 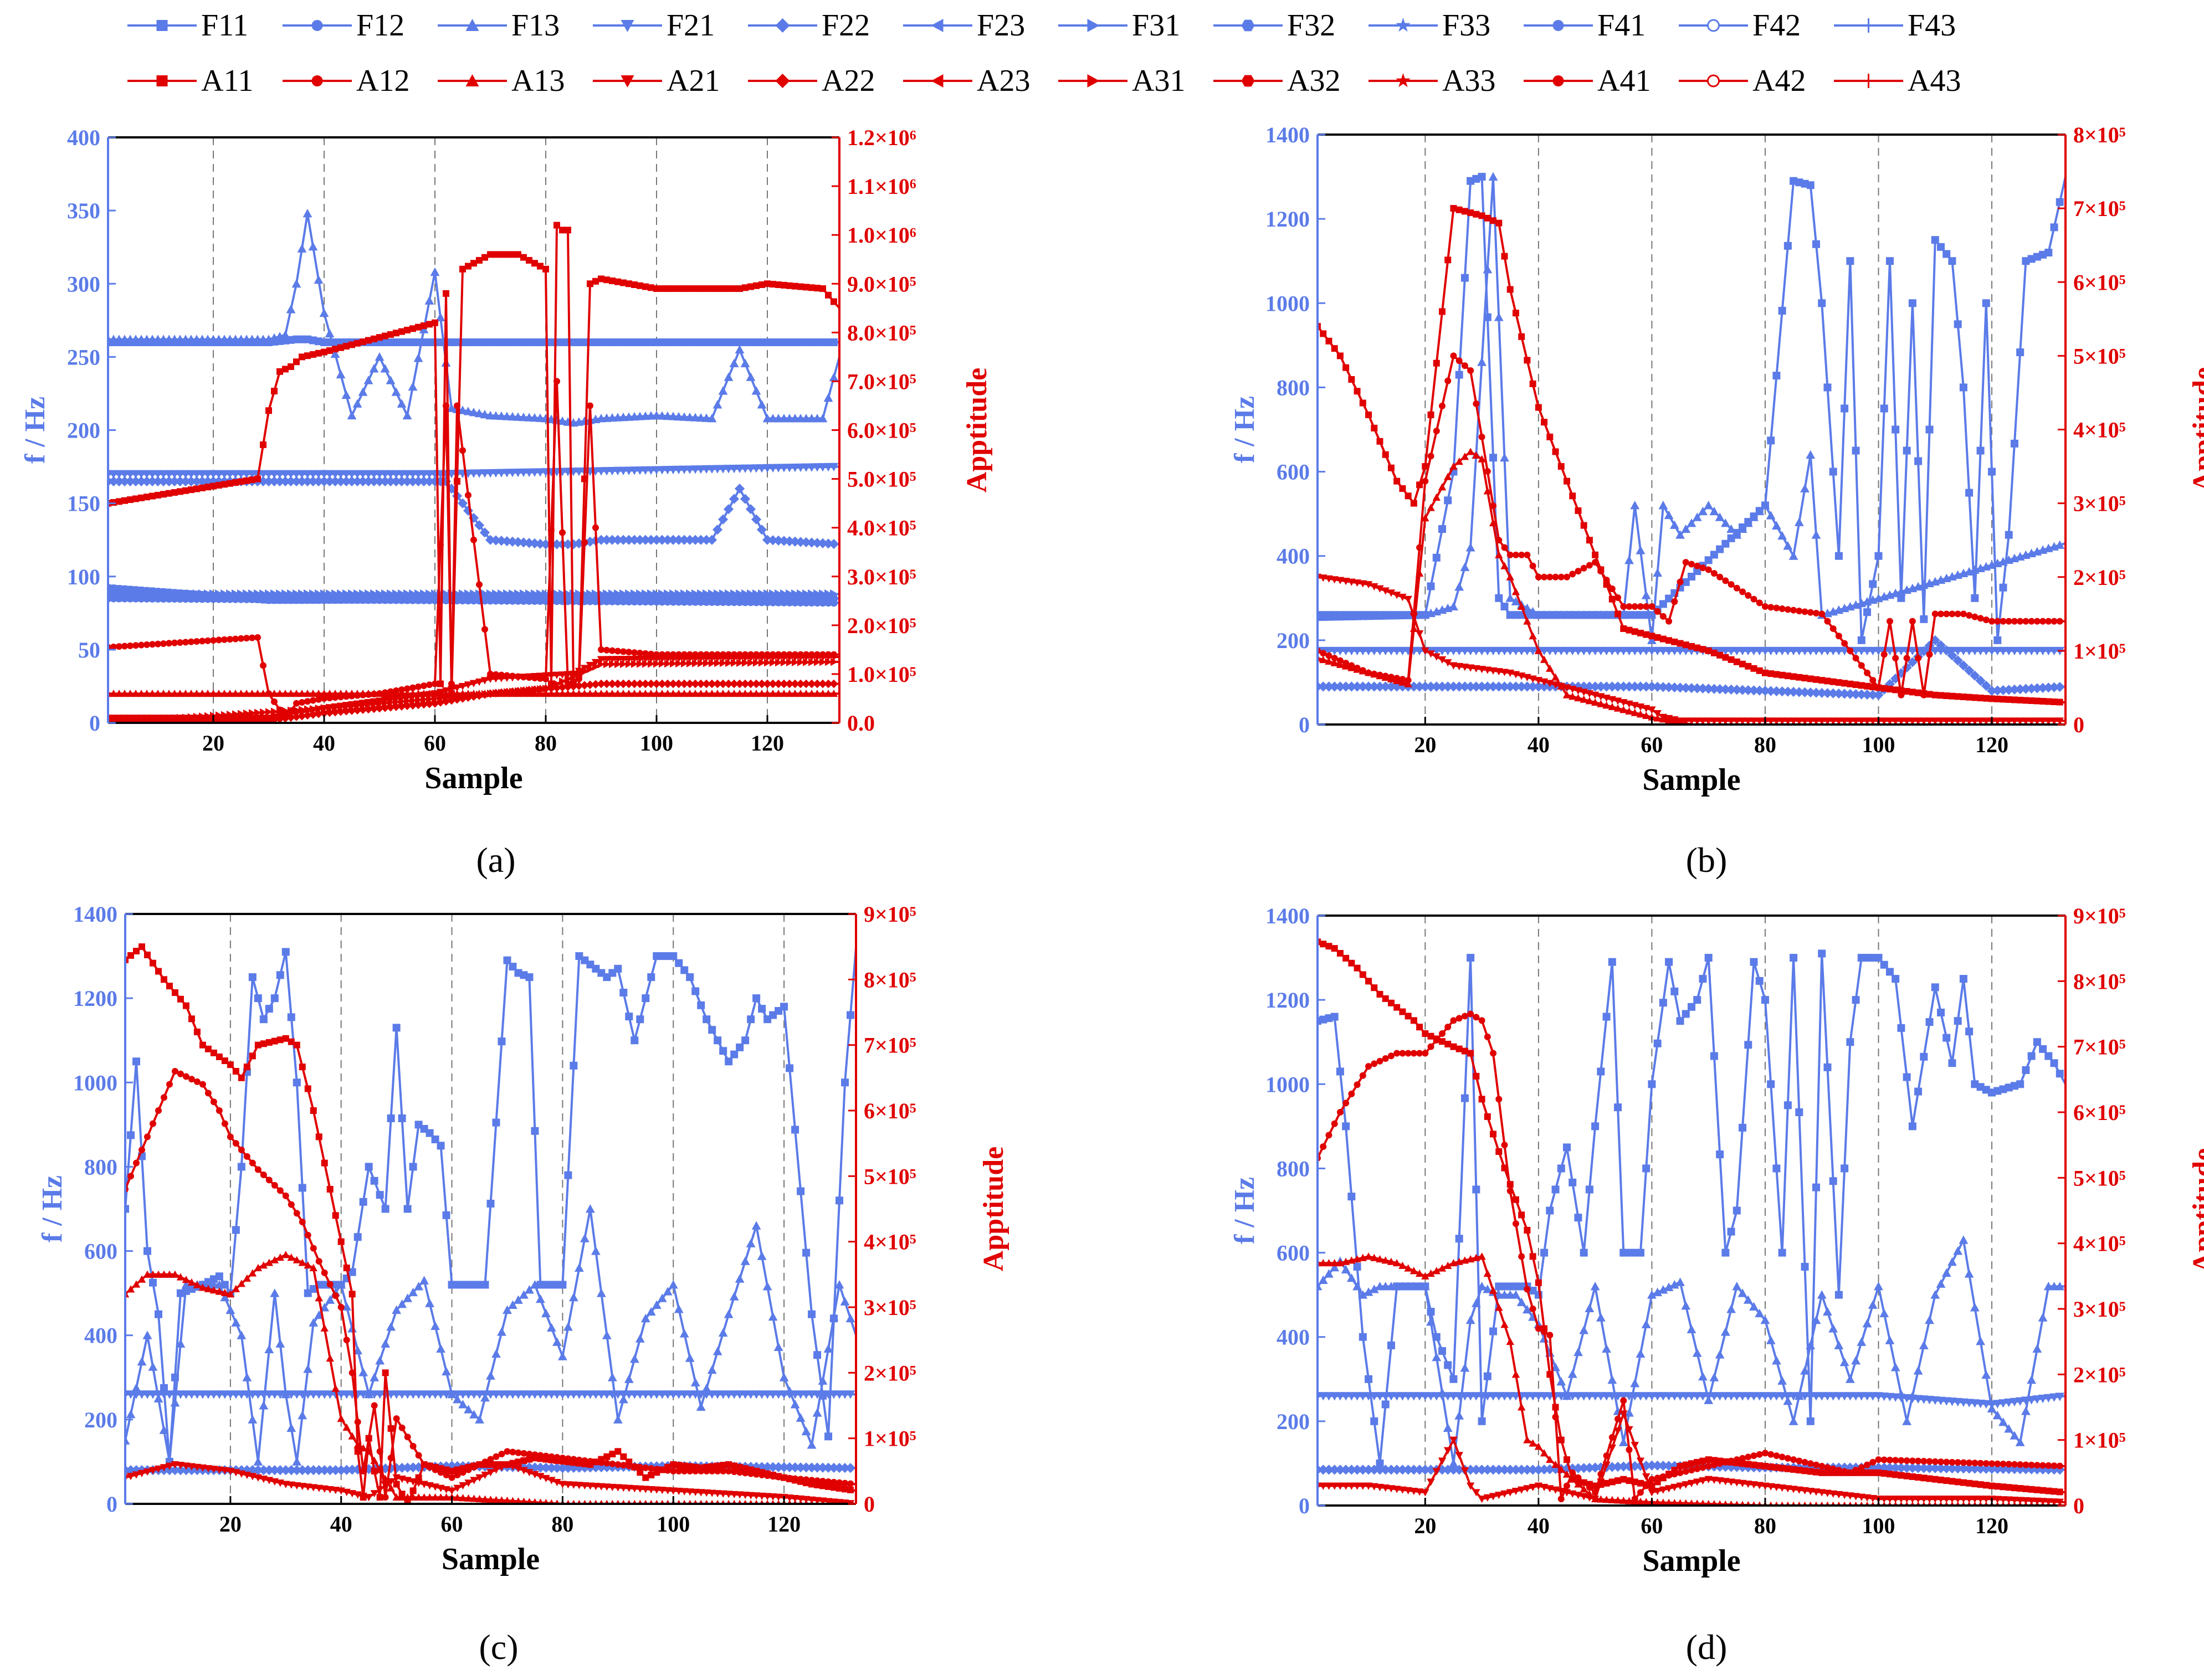 I want to click on x-tick-label: 120, so click(x=1992, y=744).